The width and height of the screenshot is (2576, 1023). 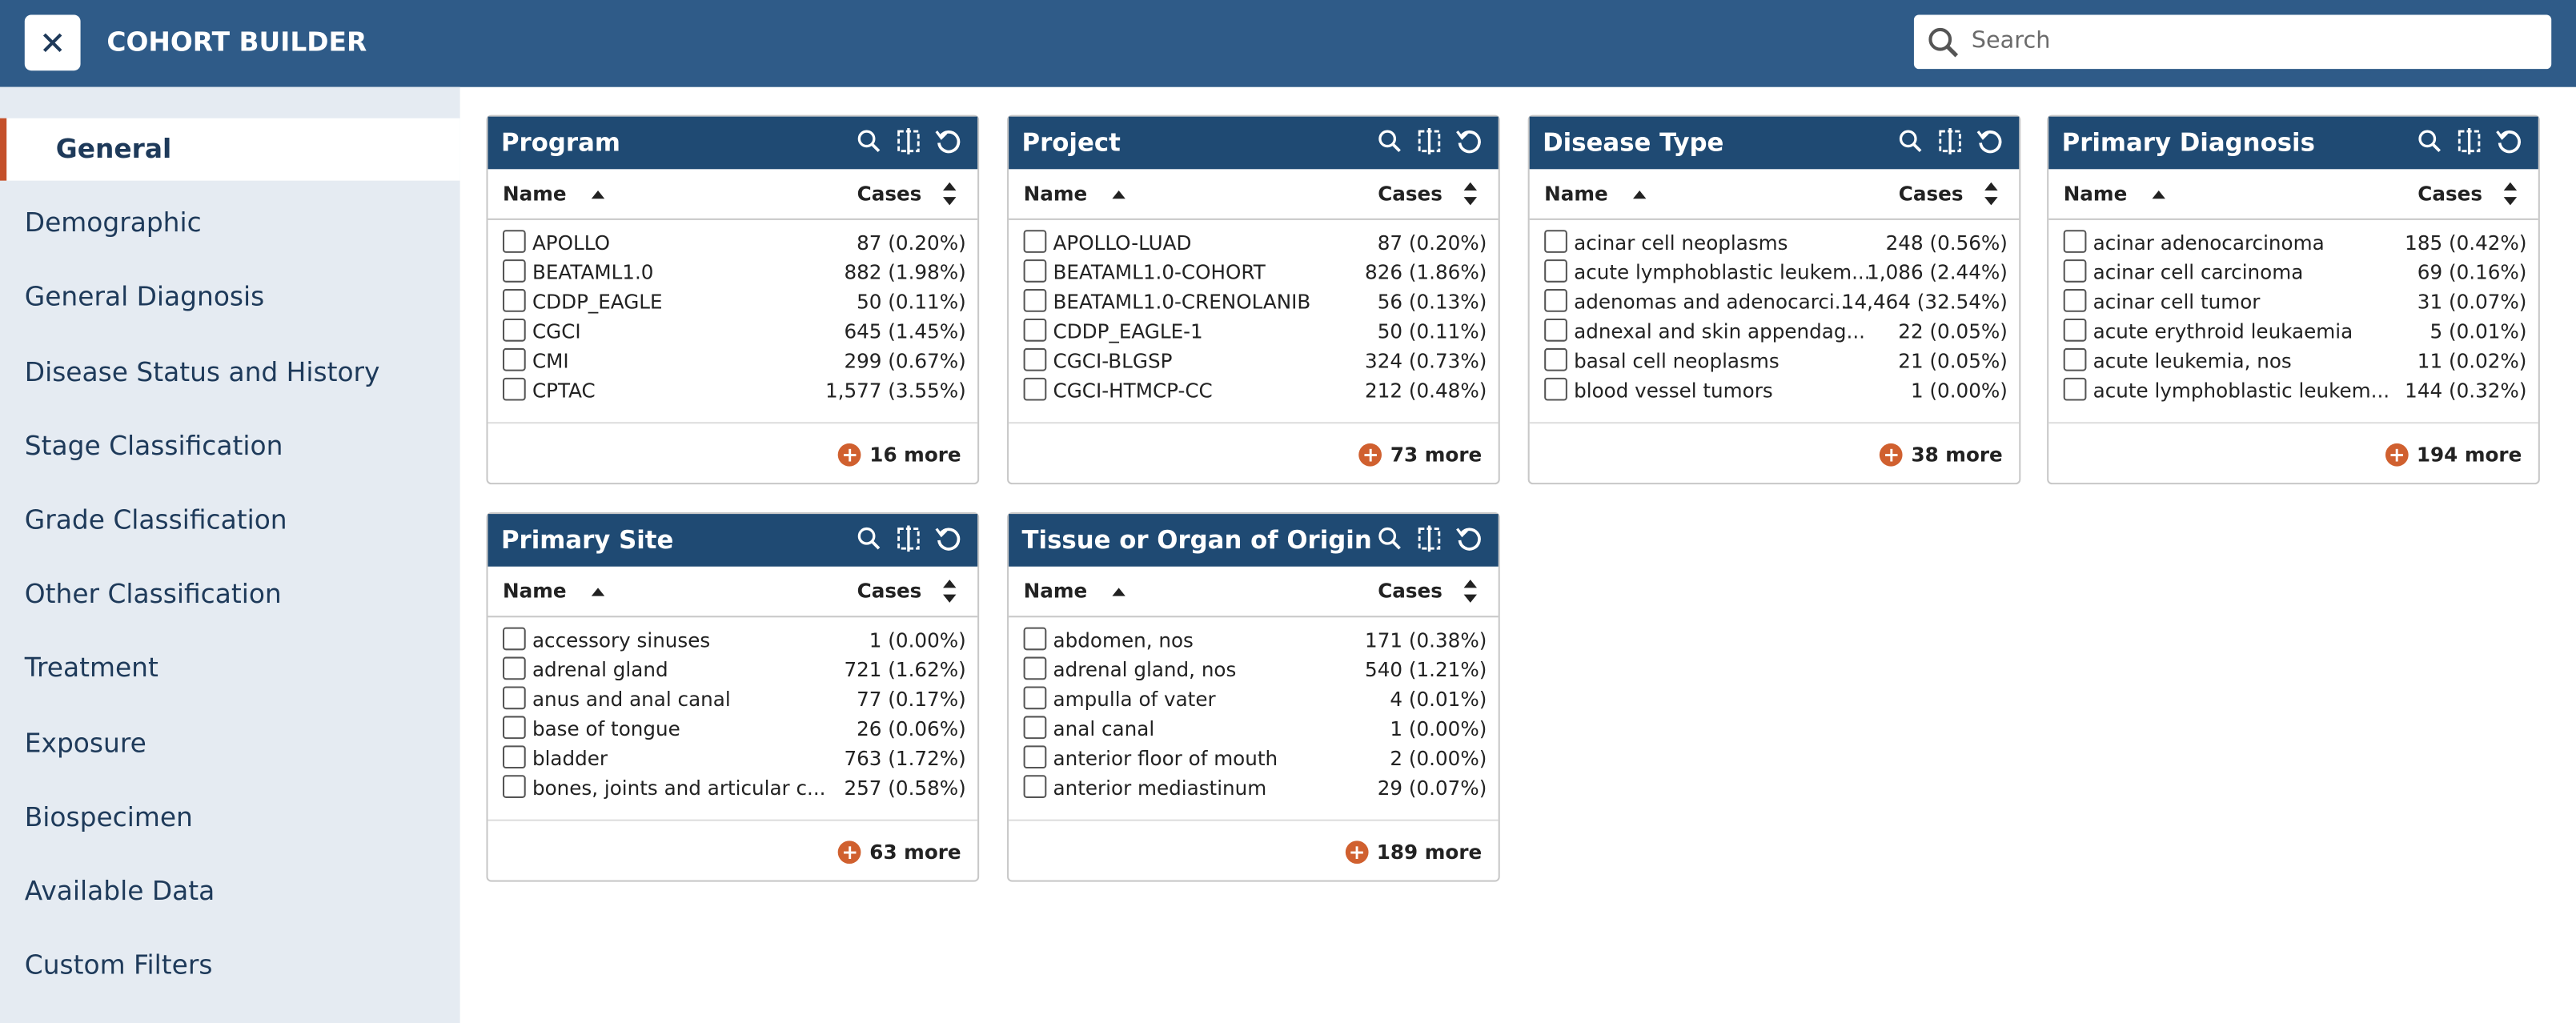 What do you see at coordinates (899, 455) in the screenshot?
I see `more-button: +16 more` at bounding box center [899, 455].